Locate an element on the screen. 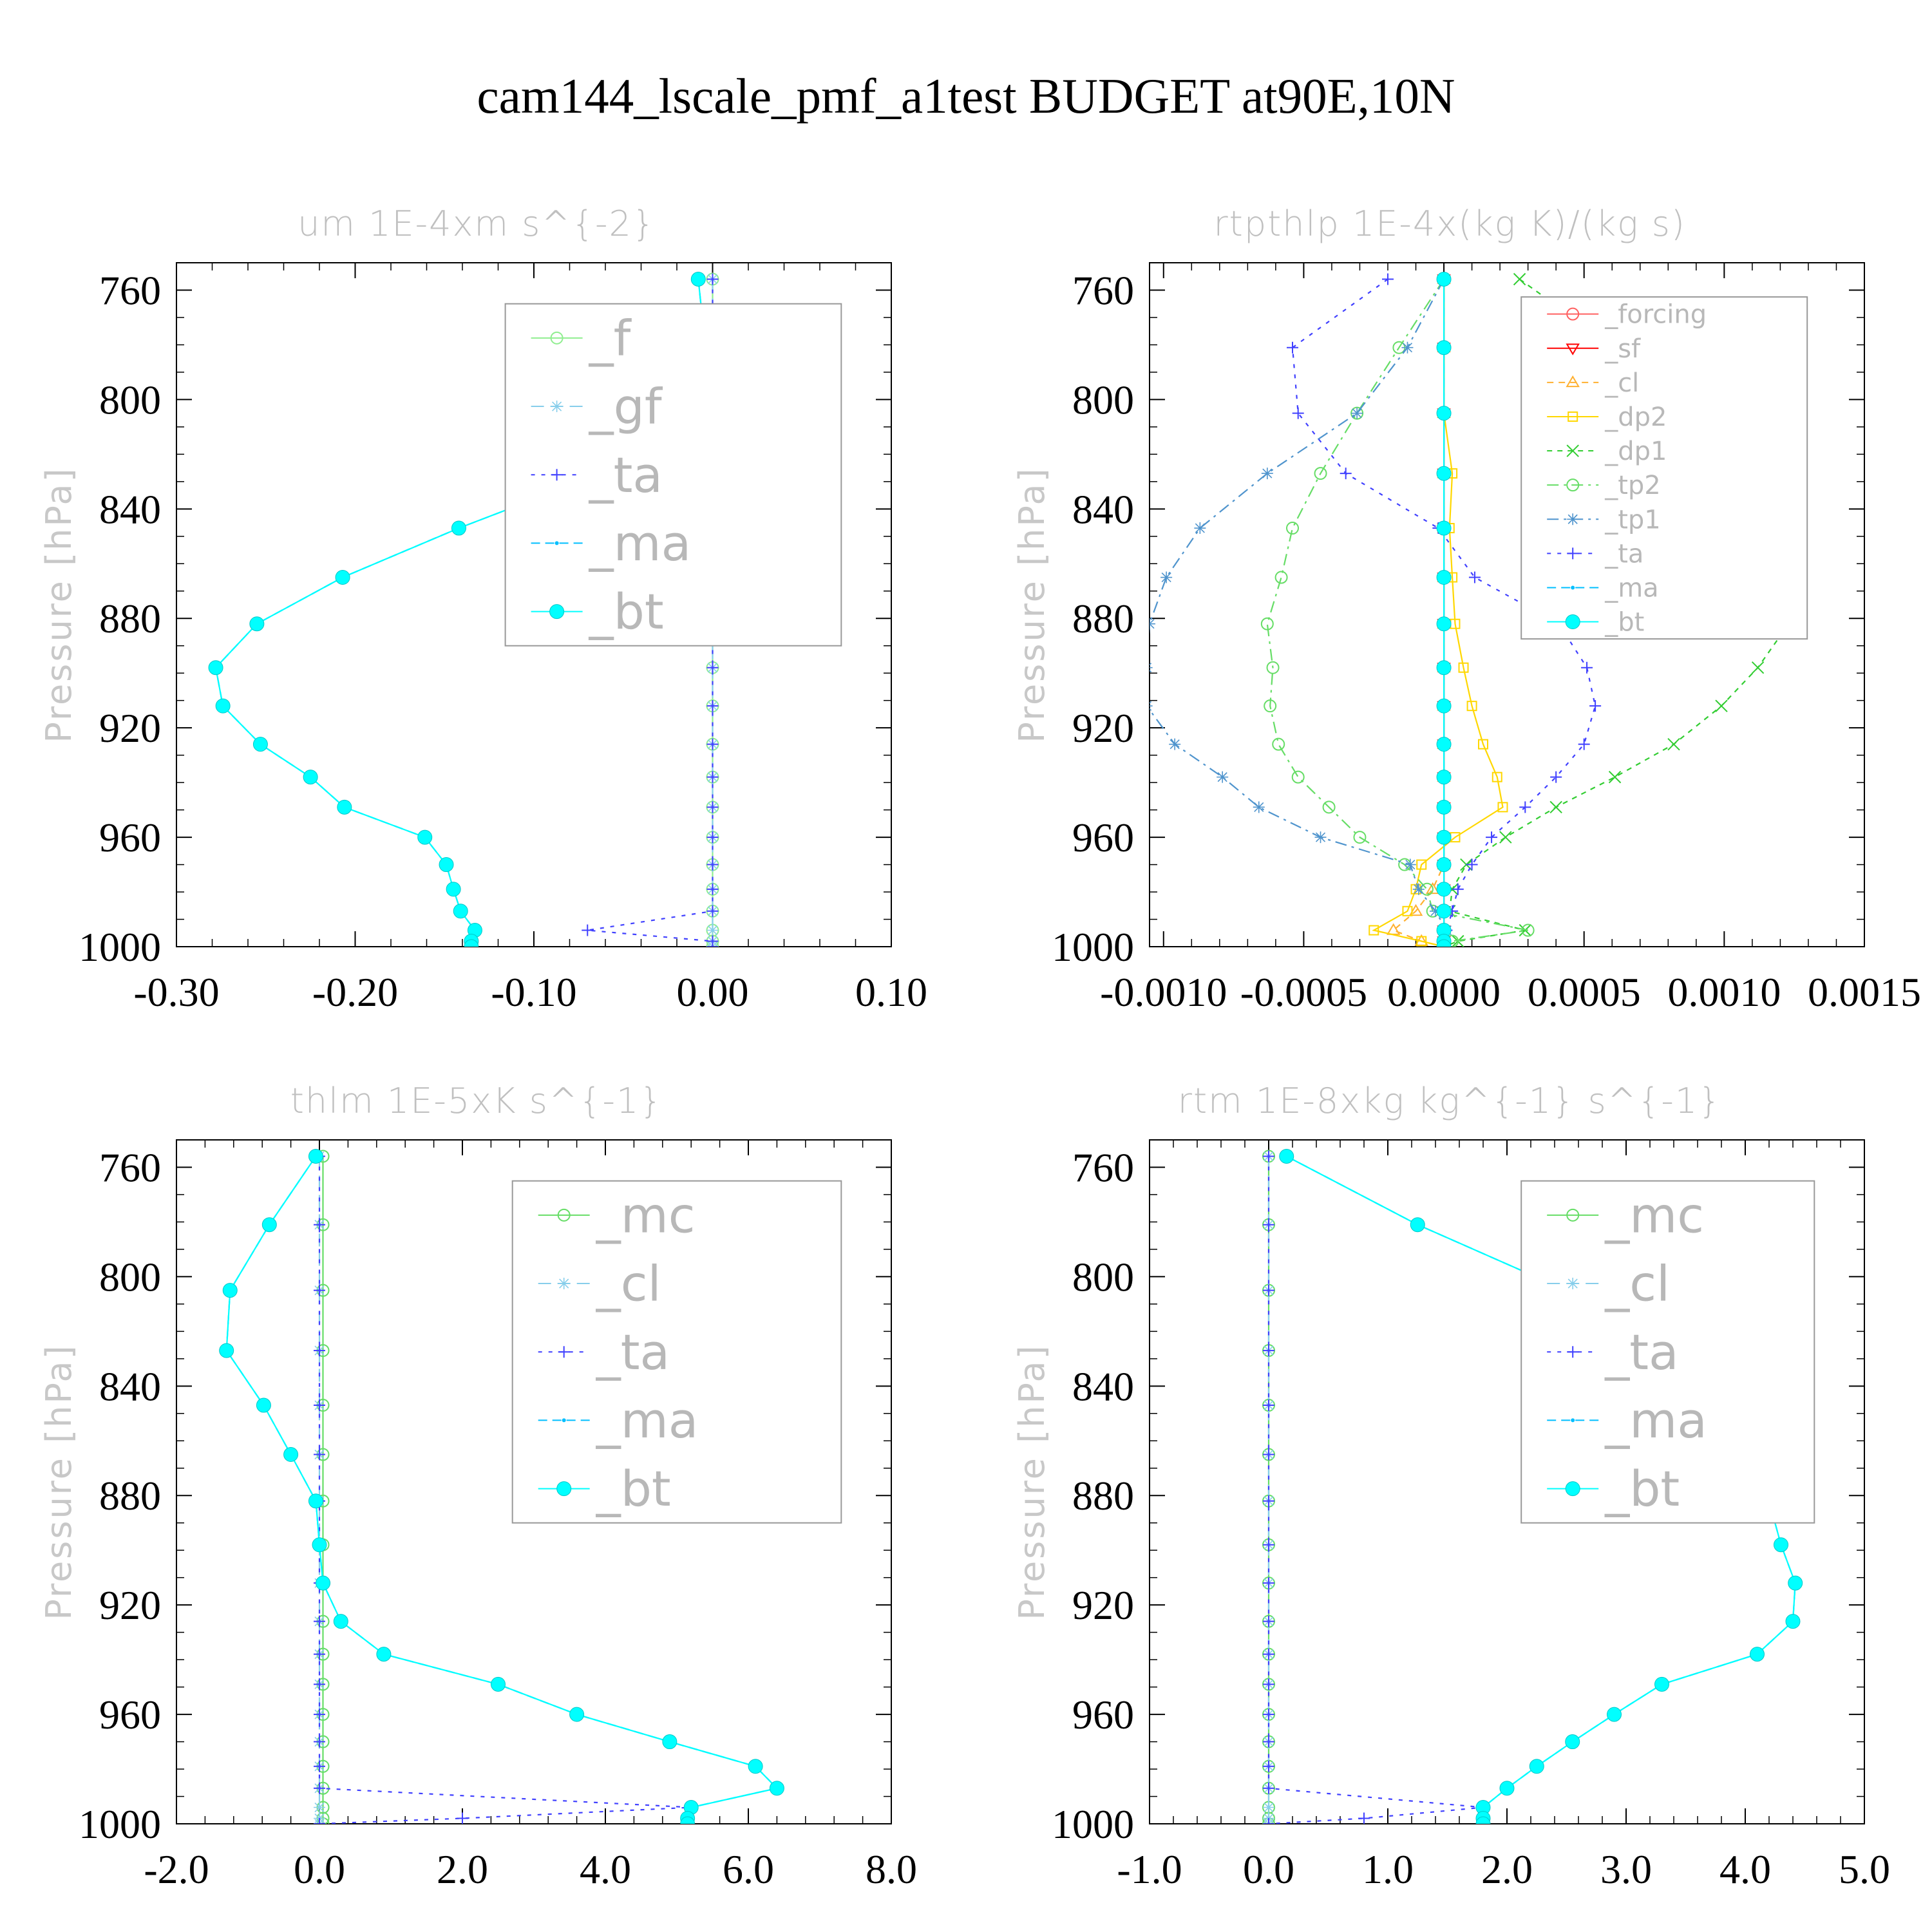 This screenshot has height=1932, width=1932. legend-label: _mc is located at coordinates (646, 1215).